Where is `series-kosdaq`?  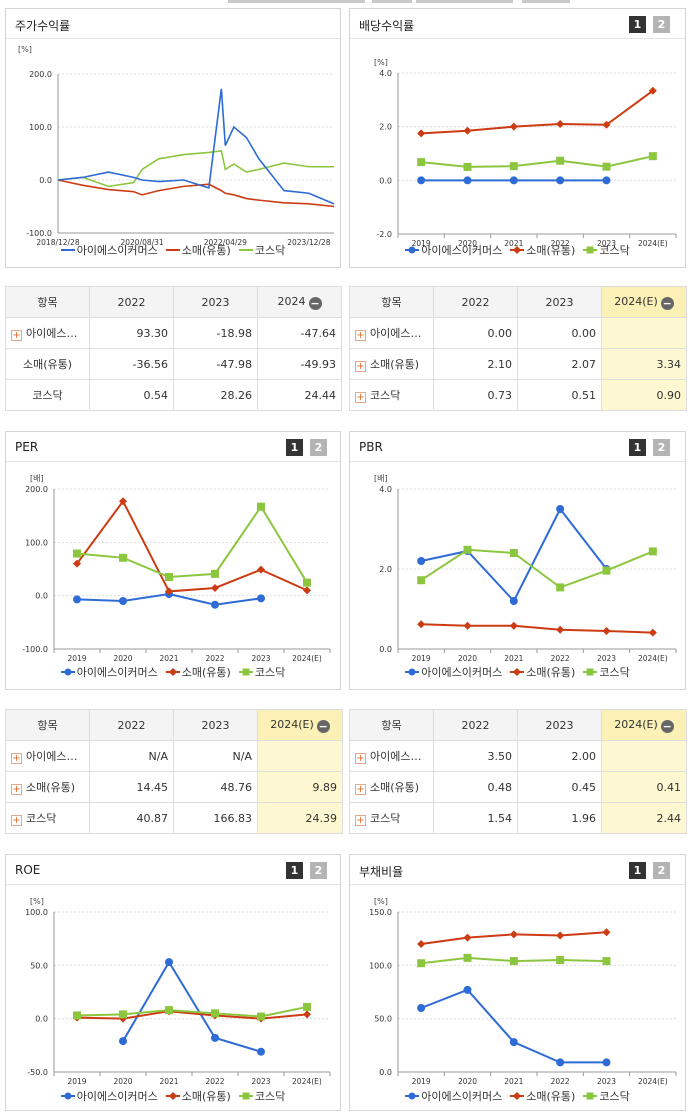 series-kosdaq is located at coordinates (192, 1011).